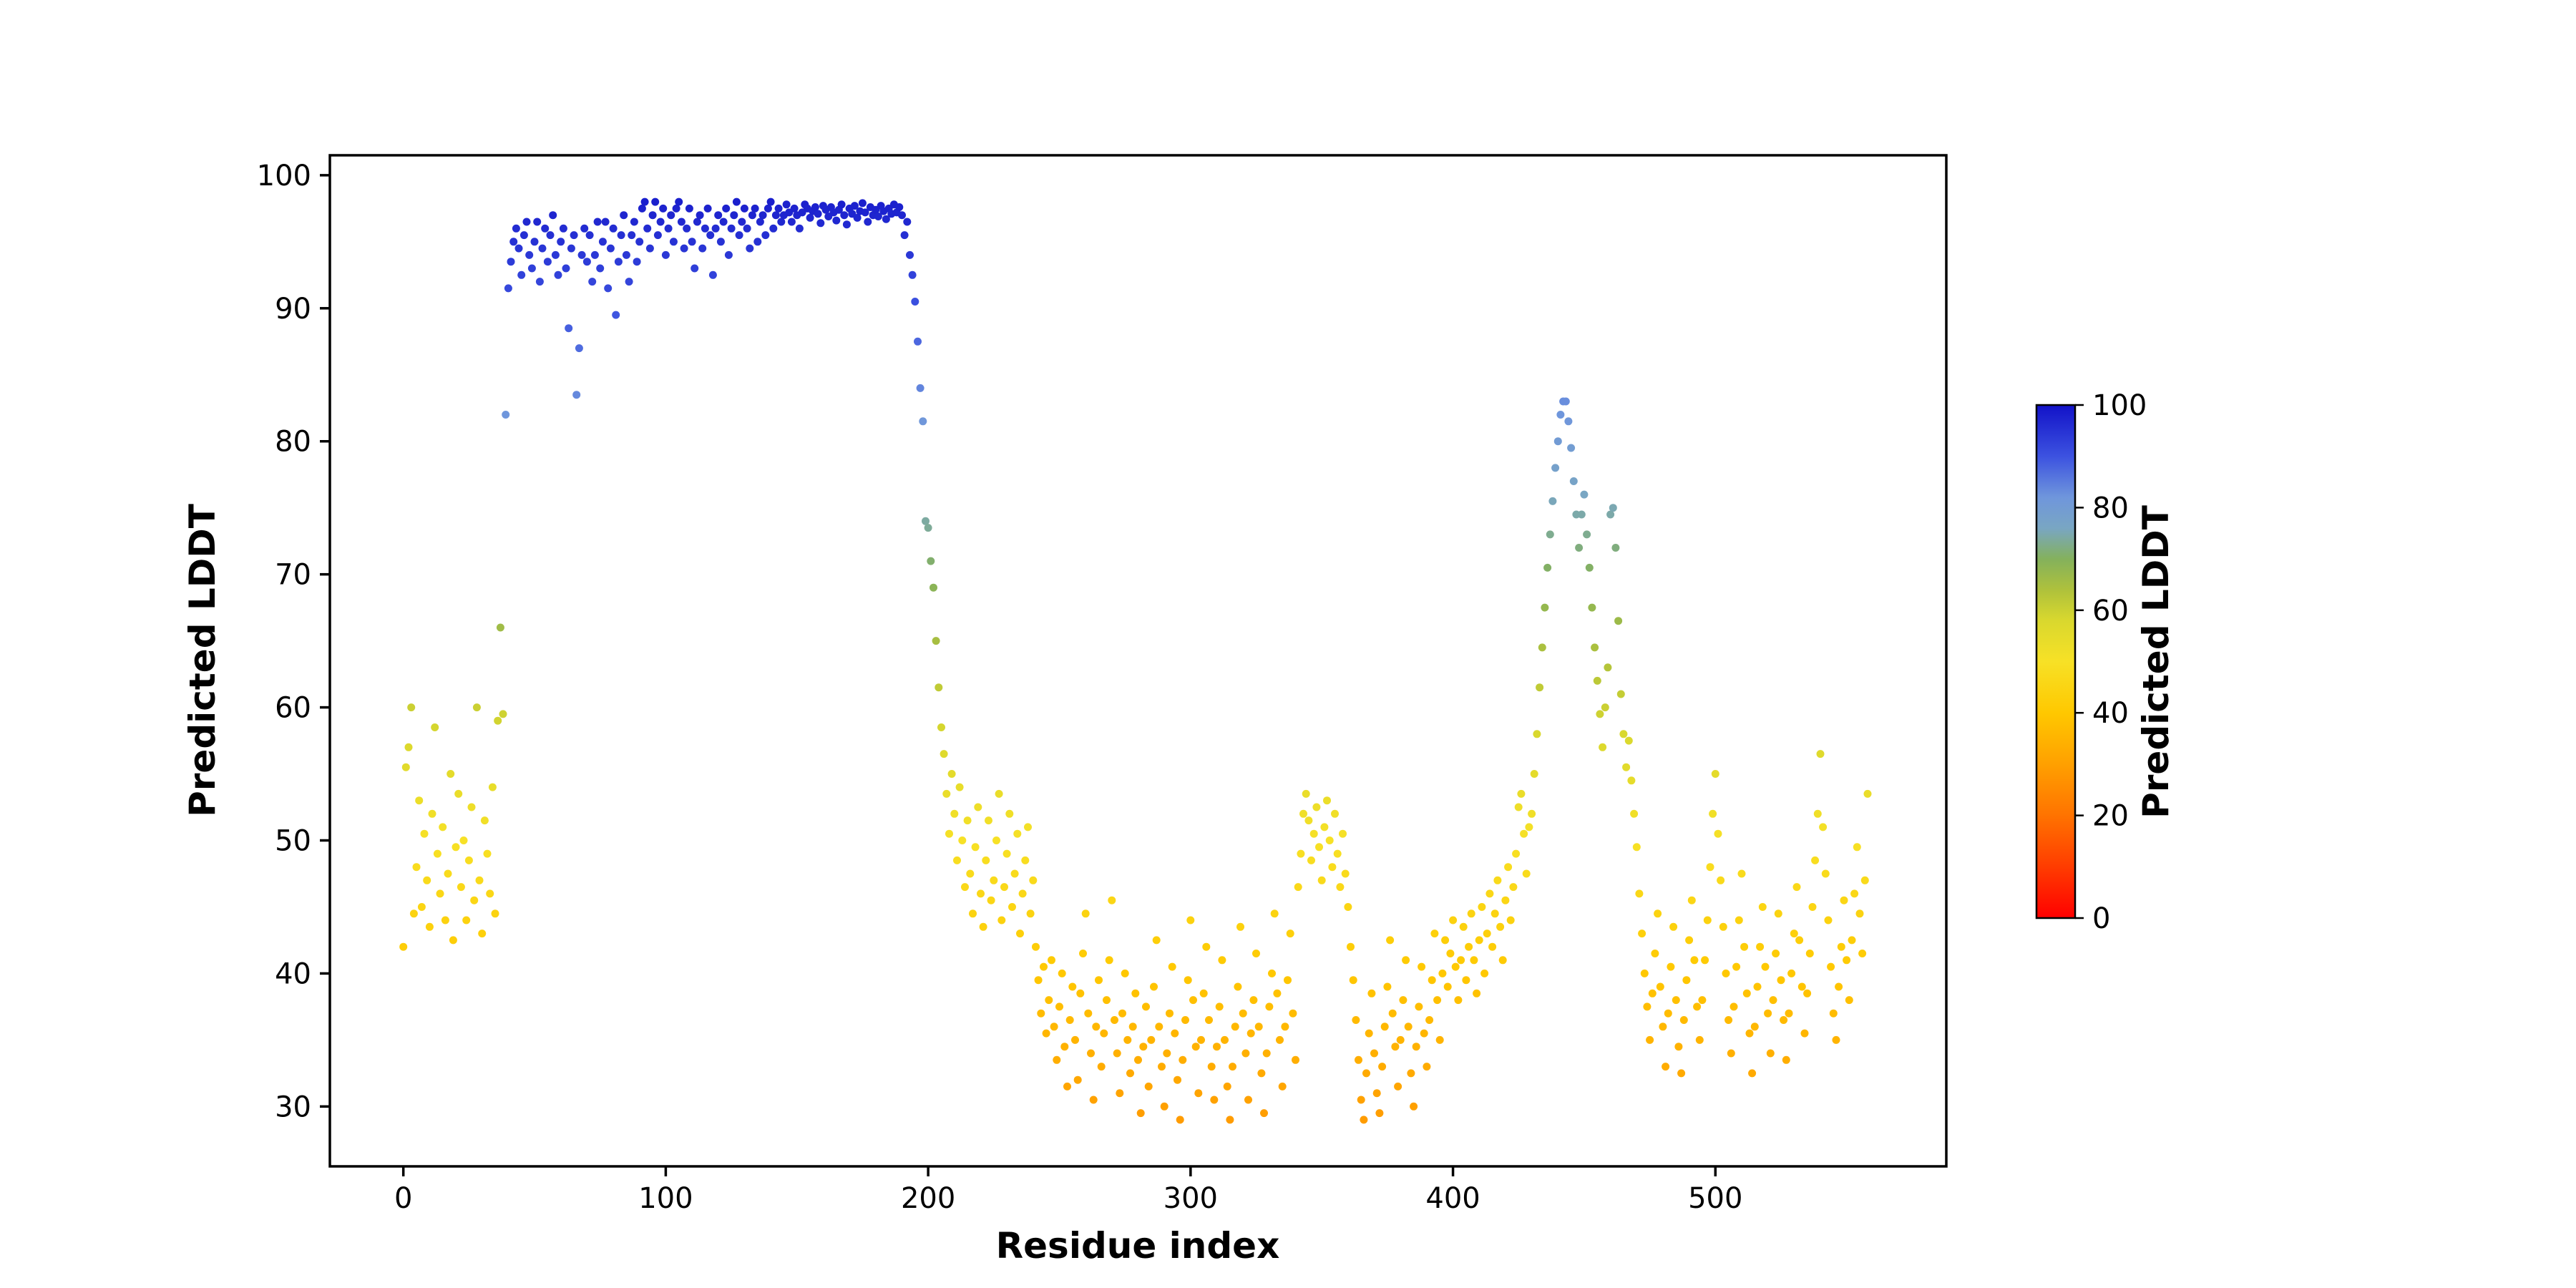 The height and width of the screenshot is (1288, 2576). Describe the element at coordinates (2156, 662) in the screenshot. I see `colorbar-label: Predicted LDDT` at that location.